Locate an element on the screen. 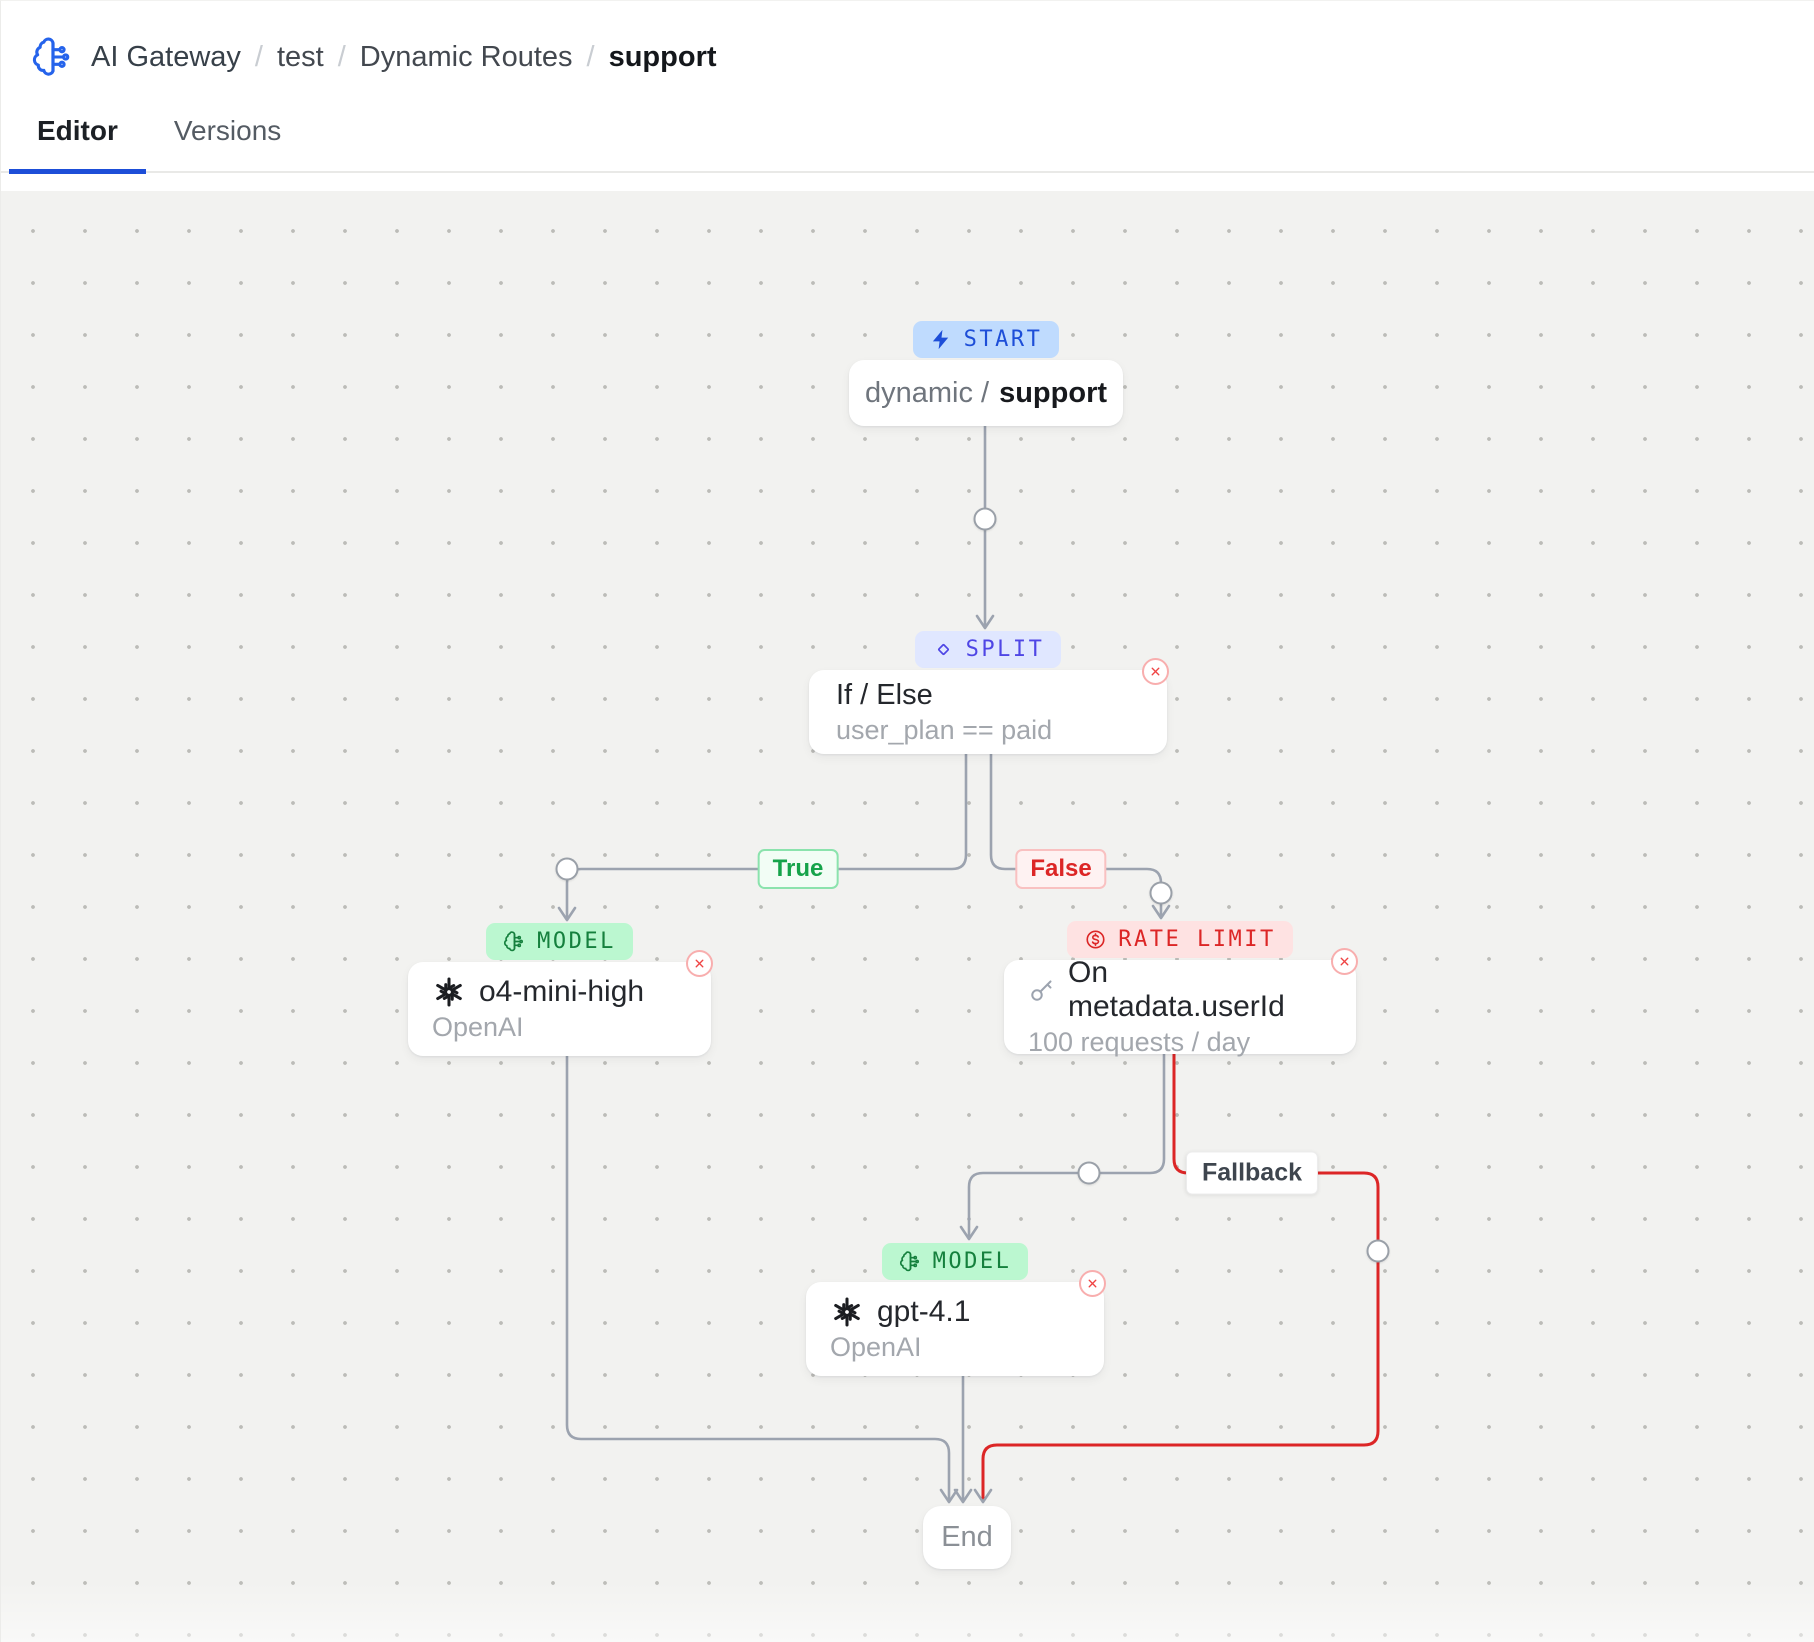 The image size is (1814, 1642). split-badge-label: SPLIT is located at coordinates (1005, 649).